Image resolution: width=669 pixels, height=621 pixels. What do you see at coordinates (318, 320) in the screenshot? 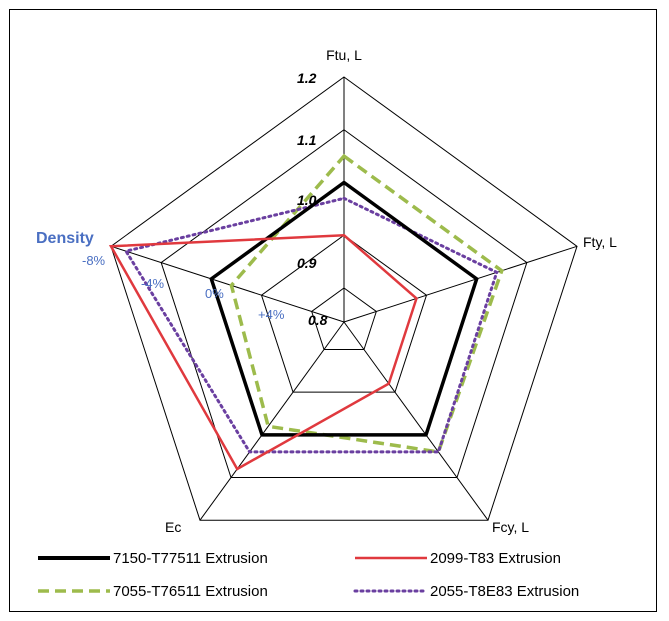
I see `tick-label-0.8: 0.8` at bounding box center [318, 320].